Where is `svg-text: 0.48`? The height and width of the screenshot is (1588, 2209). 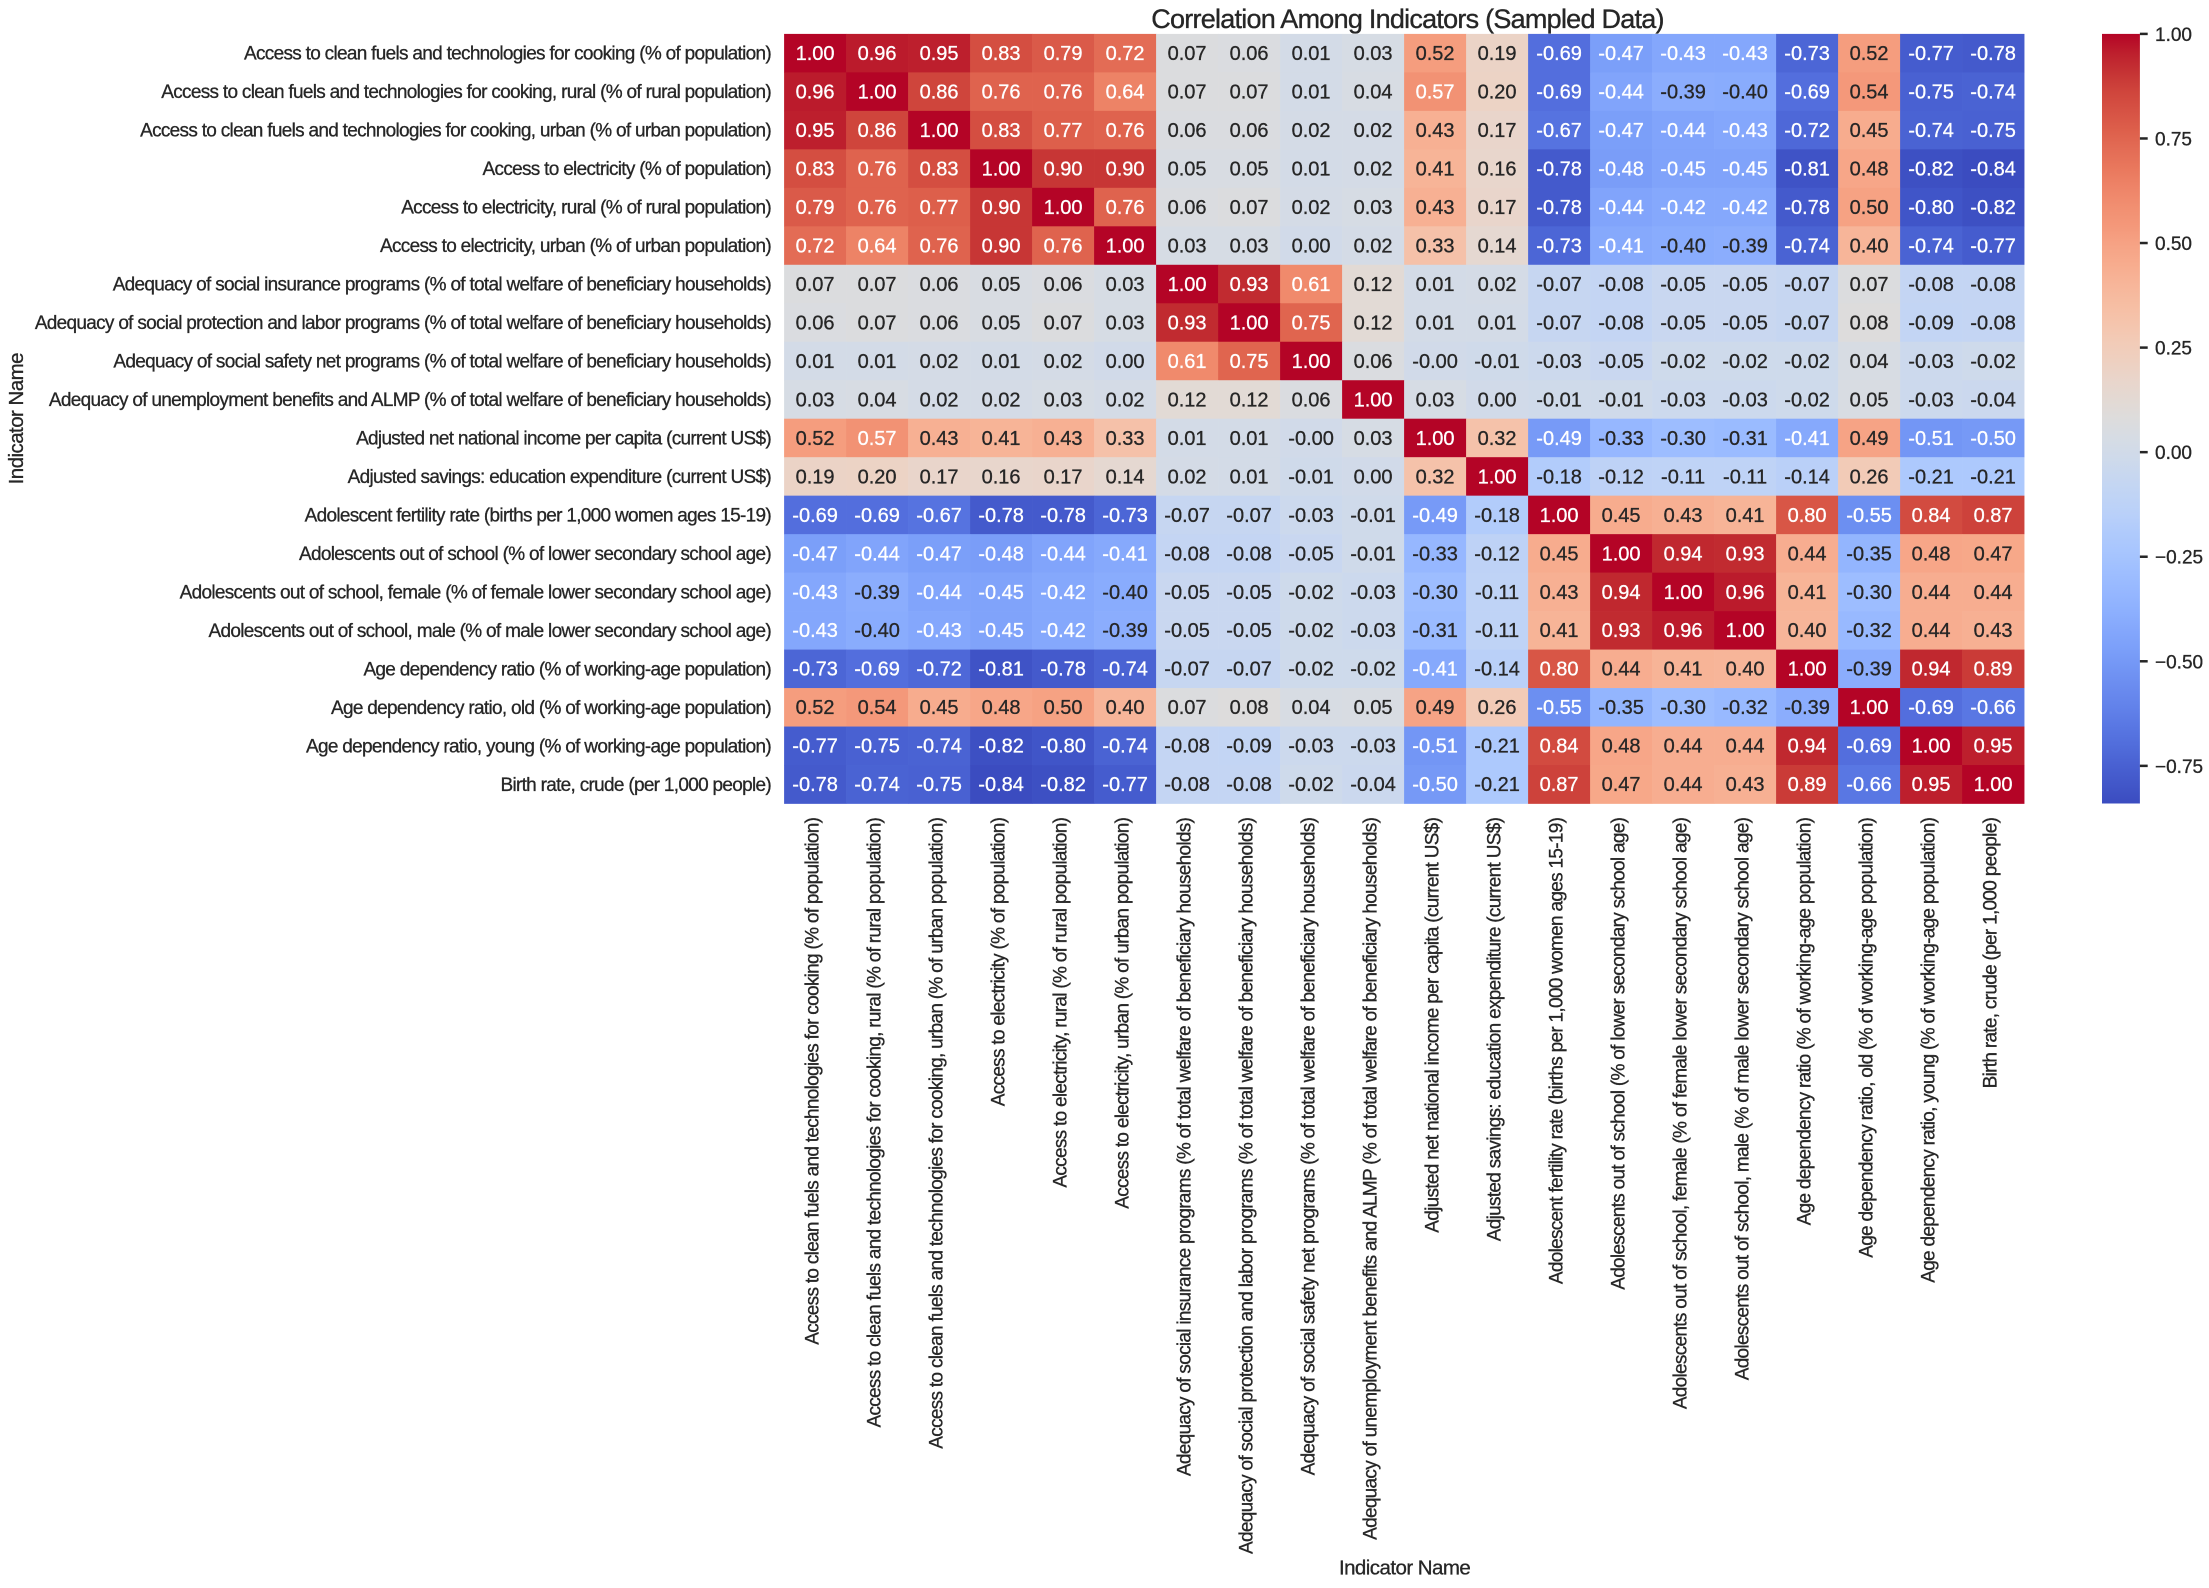
svg-text: 0.48 is located at coordinates (1001, 708).